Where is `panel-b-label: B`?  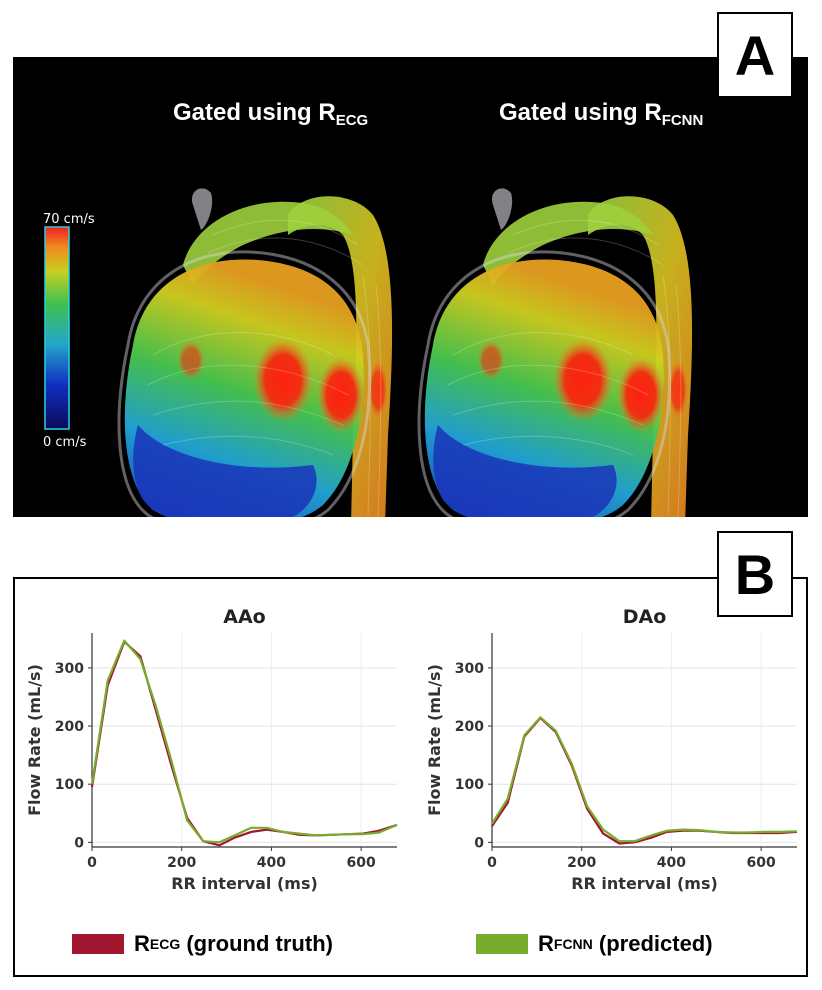
panel-b-label: B is located at coordinates (755, 574).